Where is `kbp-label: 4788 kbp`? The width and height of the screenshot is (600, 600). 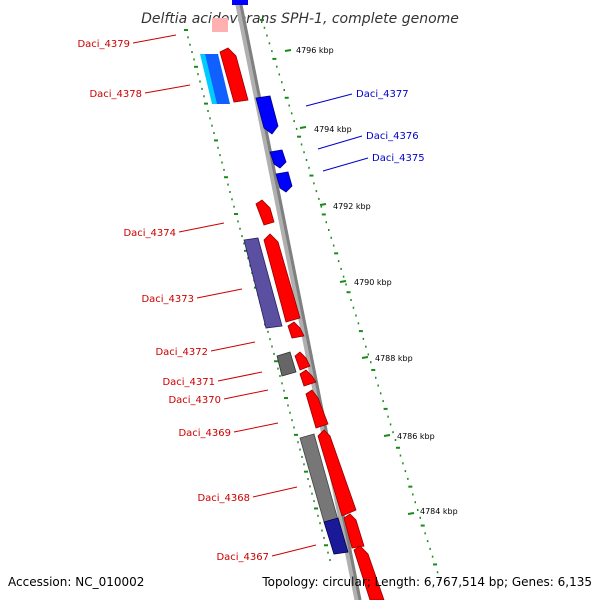
kbp-label: 4788 kbp is located at coordinates (394, 358).